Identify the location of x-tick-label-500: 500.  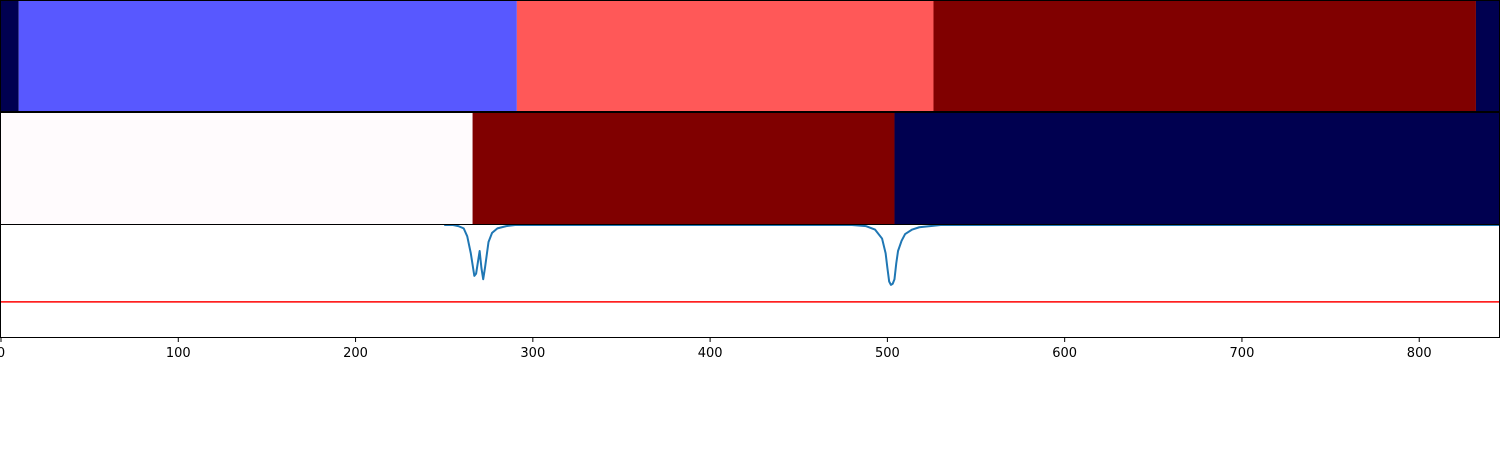
(887, 353).